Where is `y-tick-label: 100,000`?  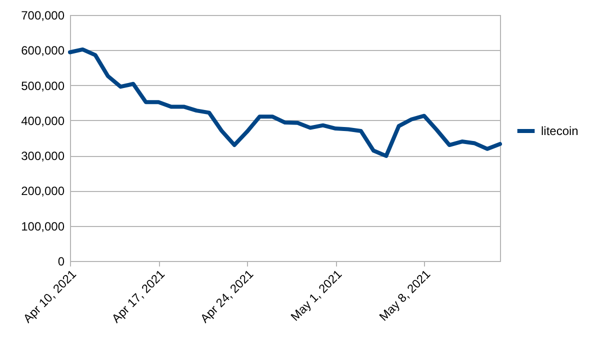
y-tick-label: 100,000 is located at coordinates (43, 226).